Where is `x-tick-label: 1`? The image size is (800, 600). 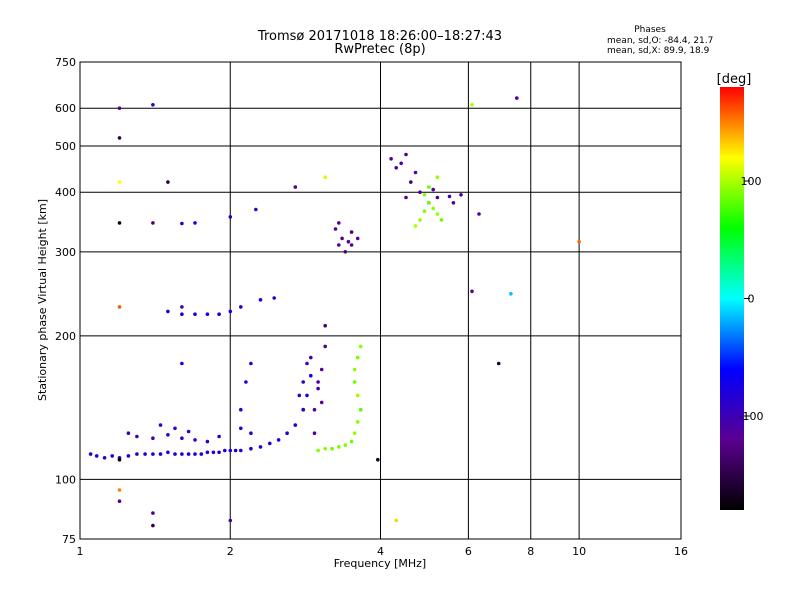
x-tick-label: 1 is located at coordinates (80, 551).